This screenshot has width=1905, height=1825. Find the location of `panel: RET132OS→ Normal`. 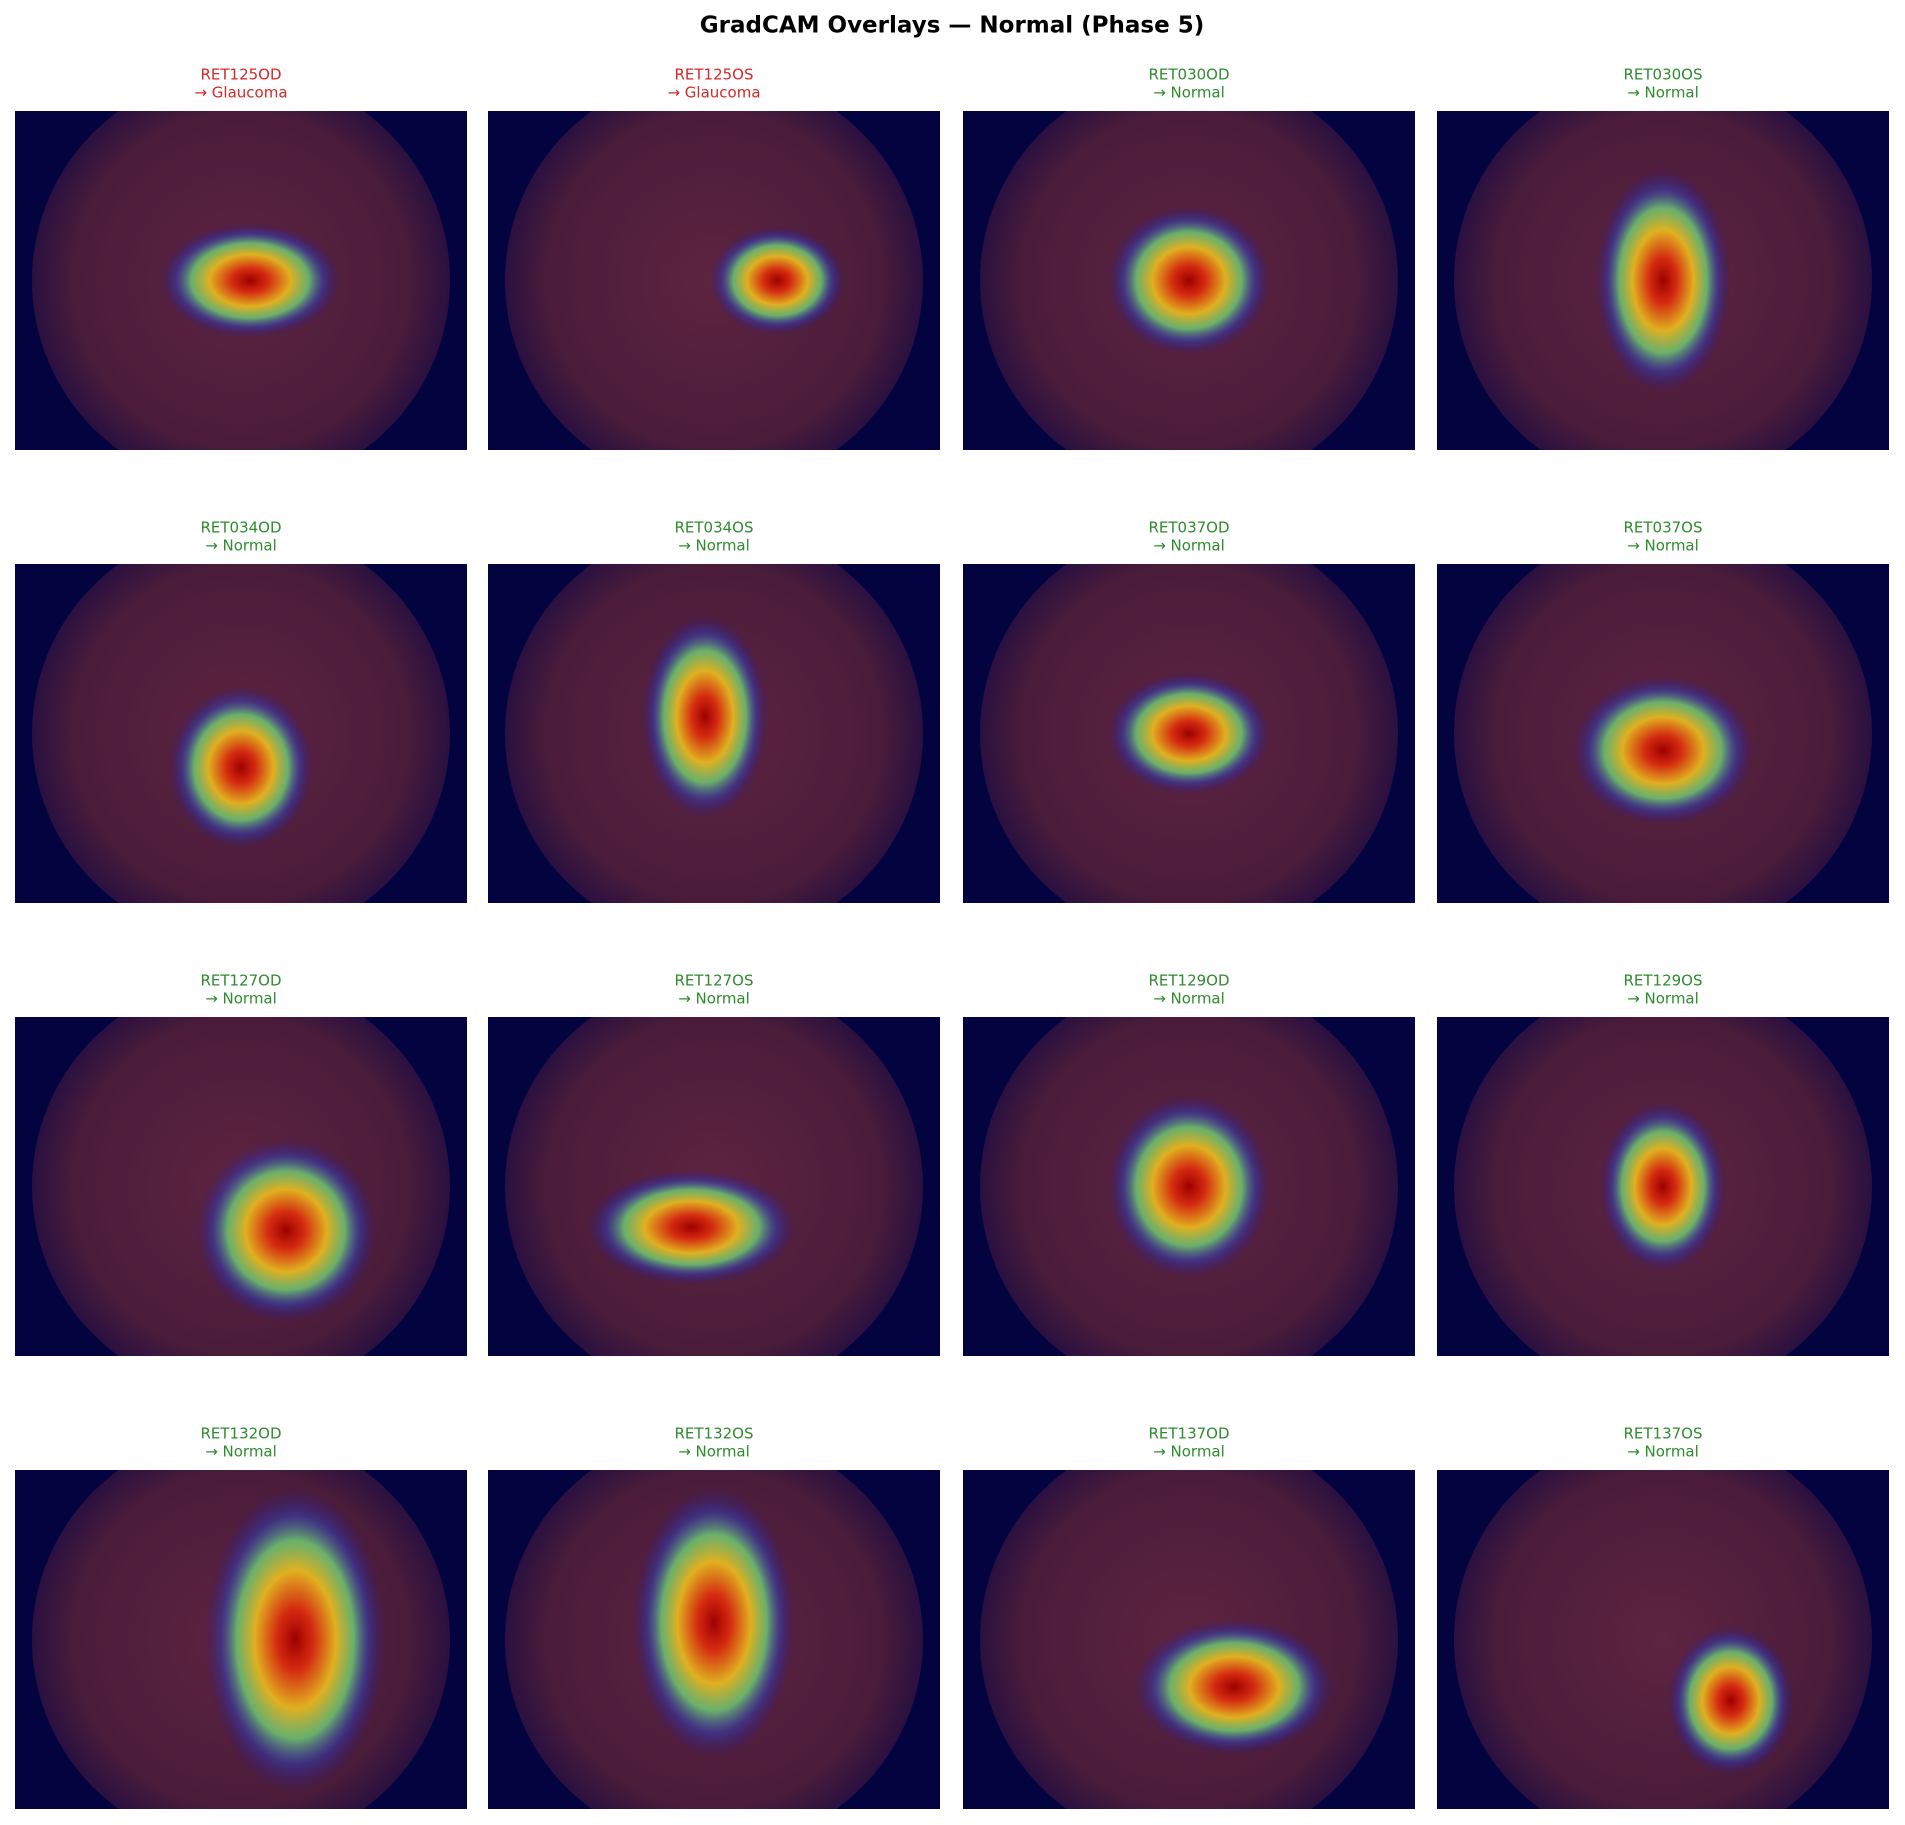

panel: RET132OS→ Normal is located at coordinates (714, 1617).